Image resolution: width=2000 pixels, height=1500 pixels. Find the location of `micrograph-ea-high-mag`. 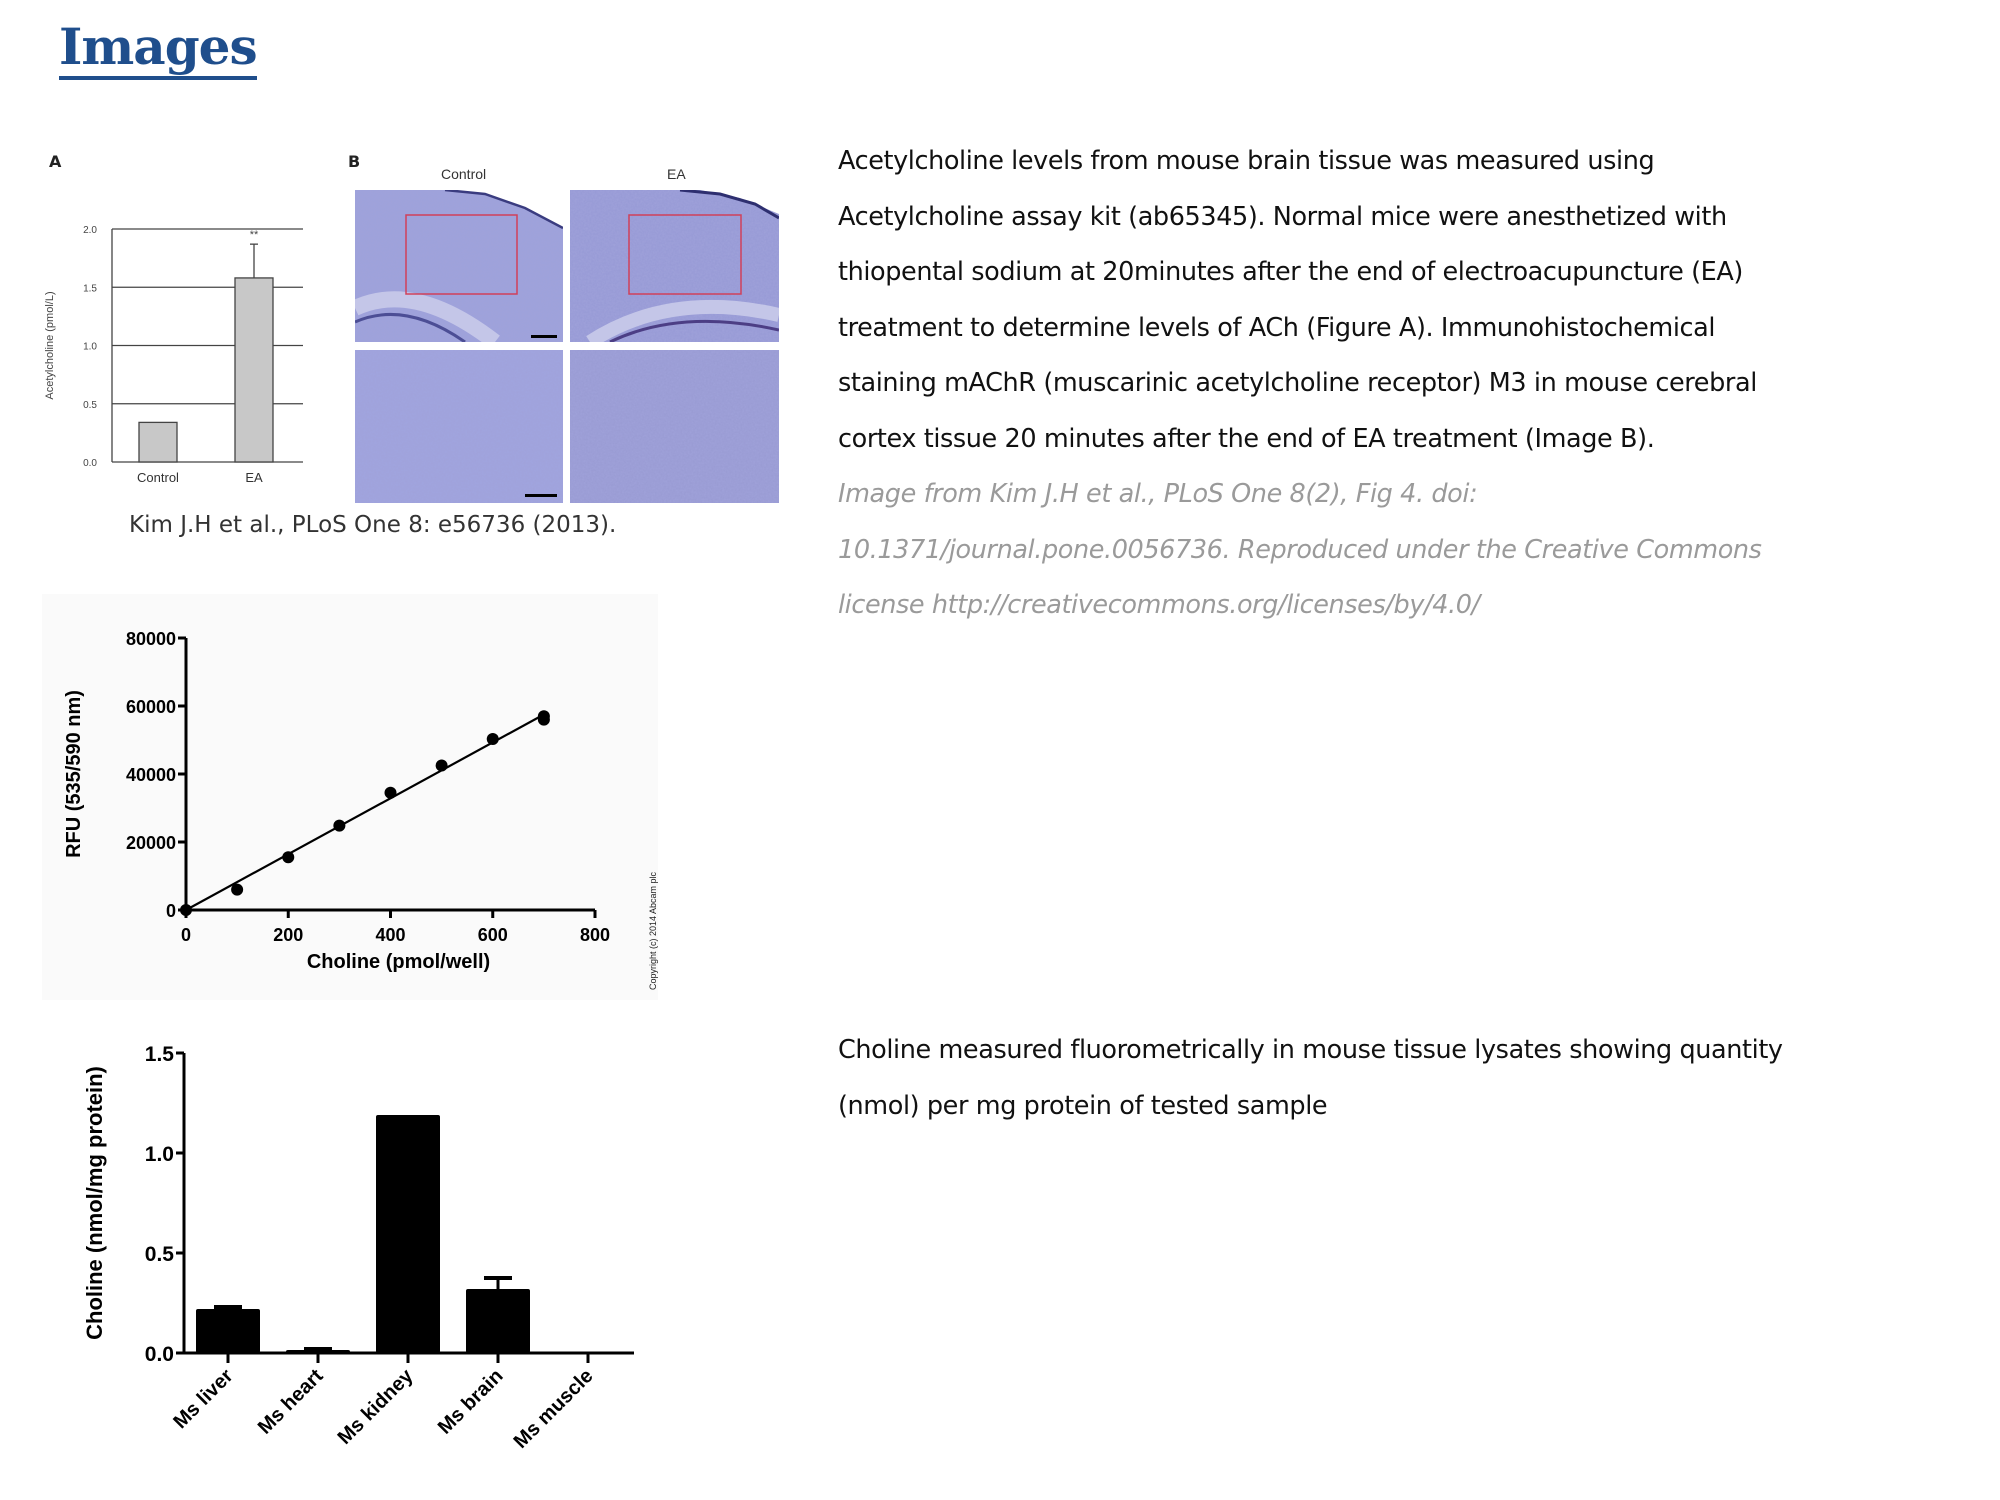

micrograph-ea-high-mag is located at coordinates (674, 426).